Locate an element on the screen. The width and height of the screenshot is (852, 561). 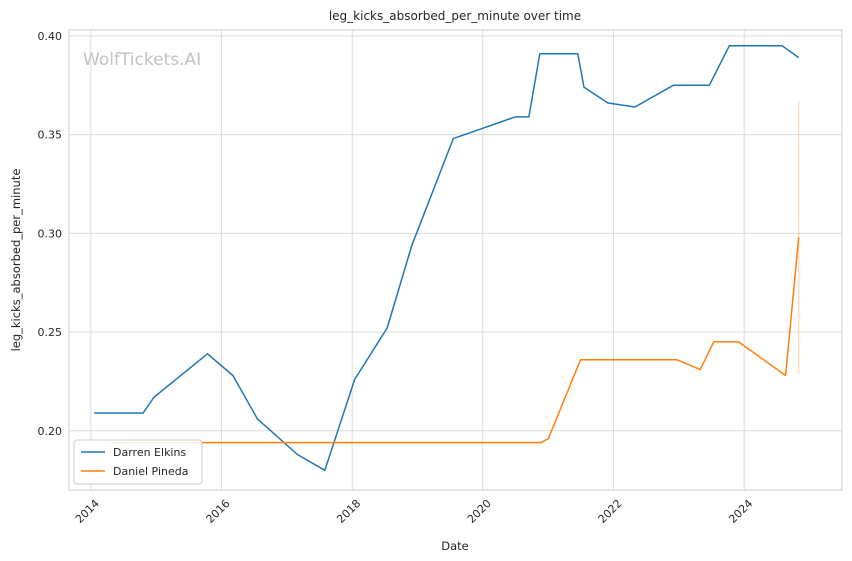
y-ticks: 0.20 0.25 0.30 0.35 0.40 is located at coordinates (50, 234).